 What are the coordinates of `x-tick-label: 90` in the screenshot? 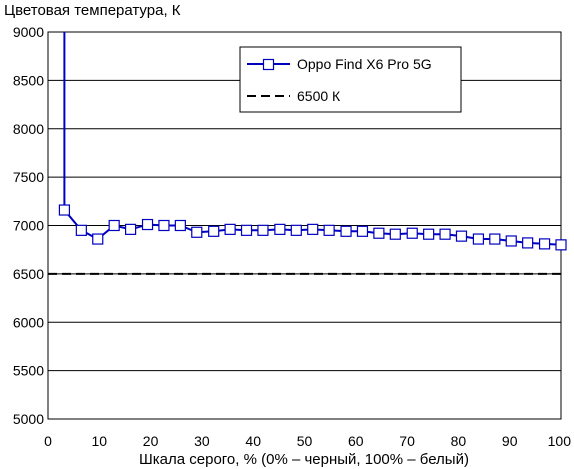 It's located at (510, 441).